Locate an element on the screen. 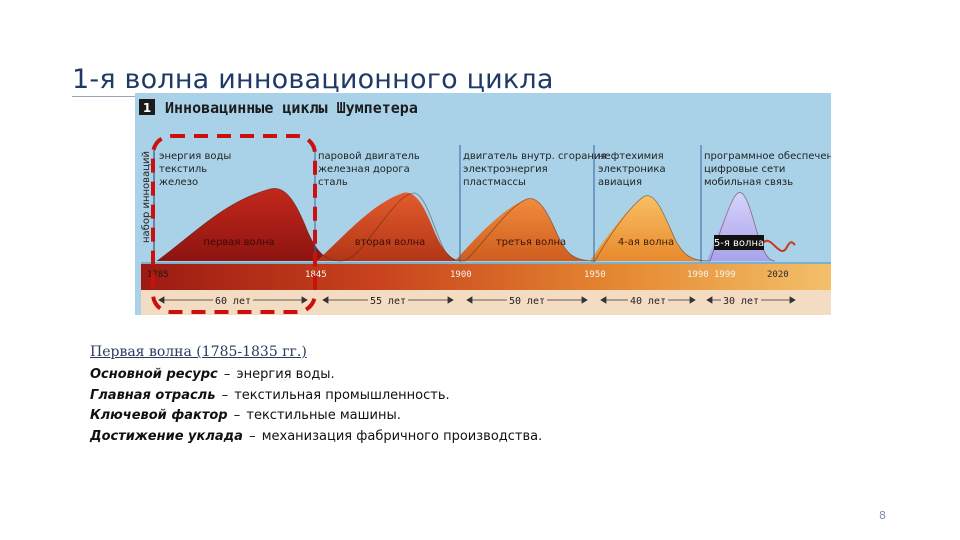 Image resolution: width=960 pixels, height=540 pixels. wave-5-note-1: программное обеспечение is located at coordinates (767, 156).